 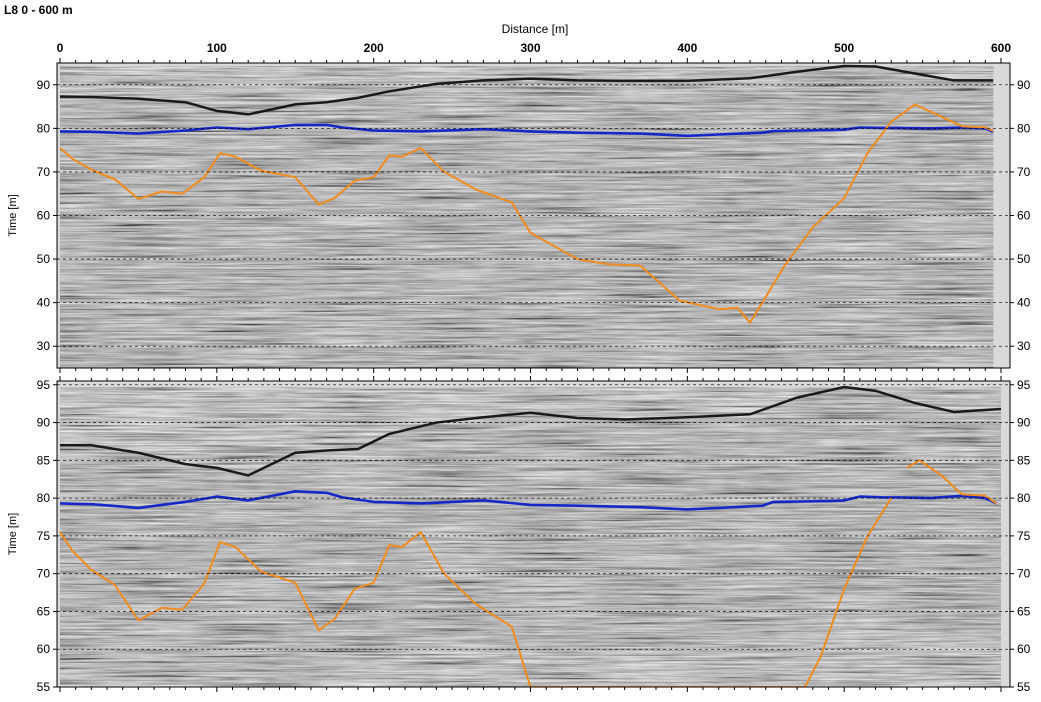 What do you see at coordinates (1024, 385) in the screenshot?
I see `y-tick-label-right: 95` at bounding box center [1024, 385].